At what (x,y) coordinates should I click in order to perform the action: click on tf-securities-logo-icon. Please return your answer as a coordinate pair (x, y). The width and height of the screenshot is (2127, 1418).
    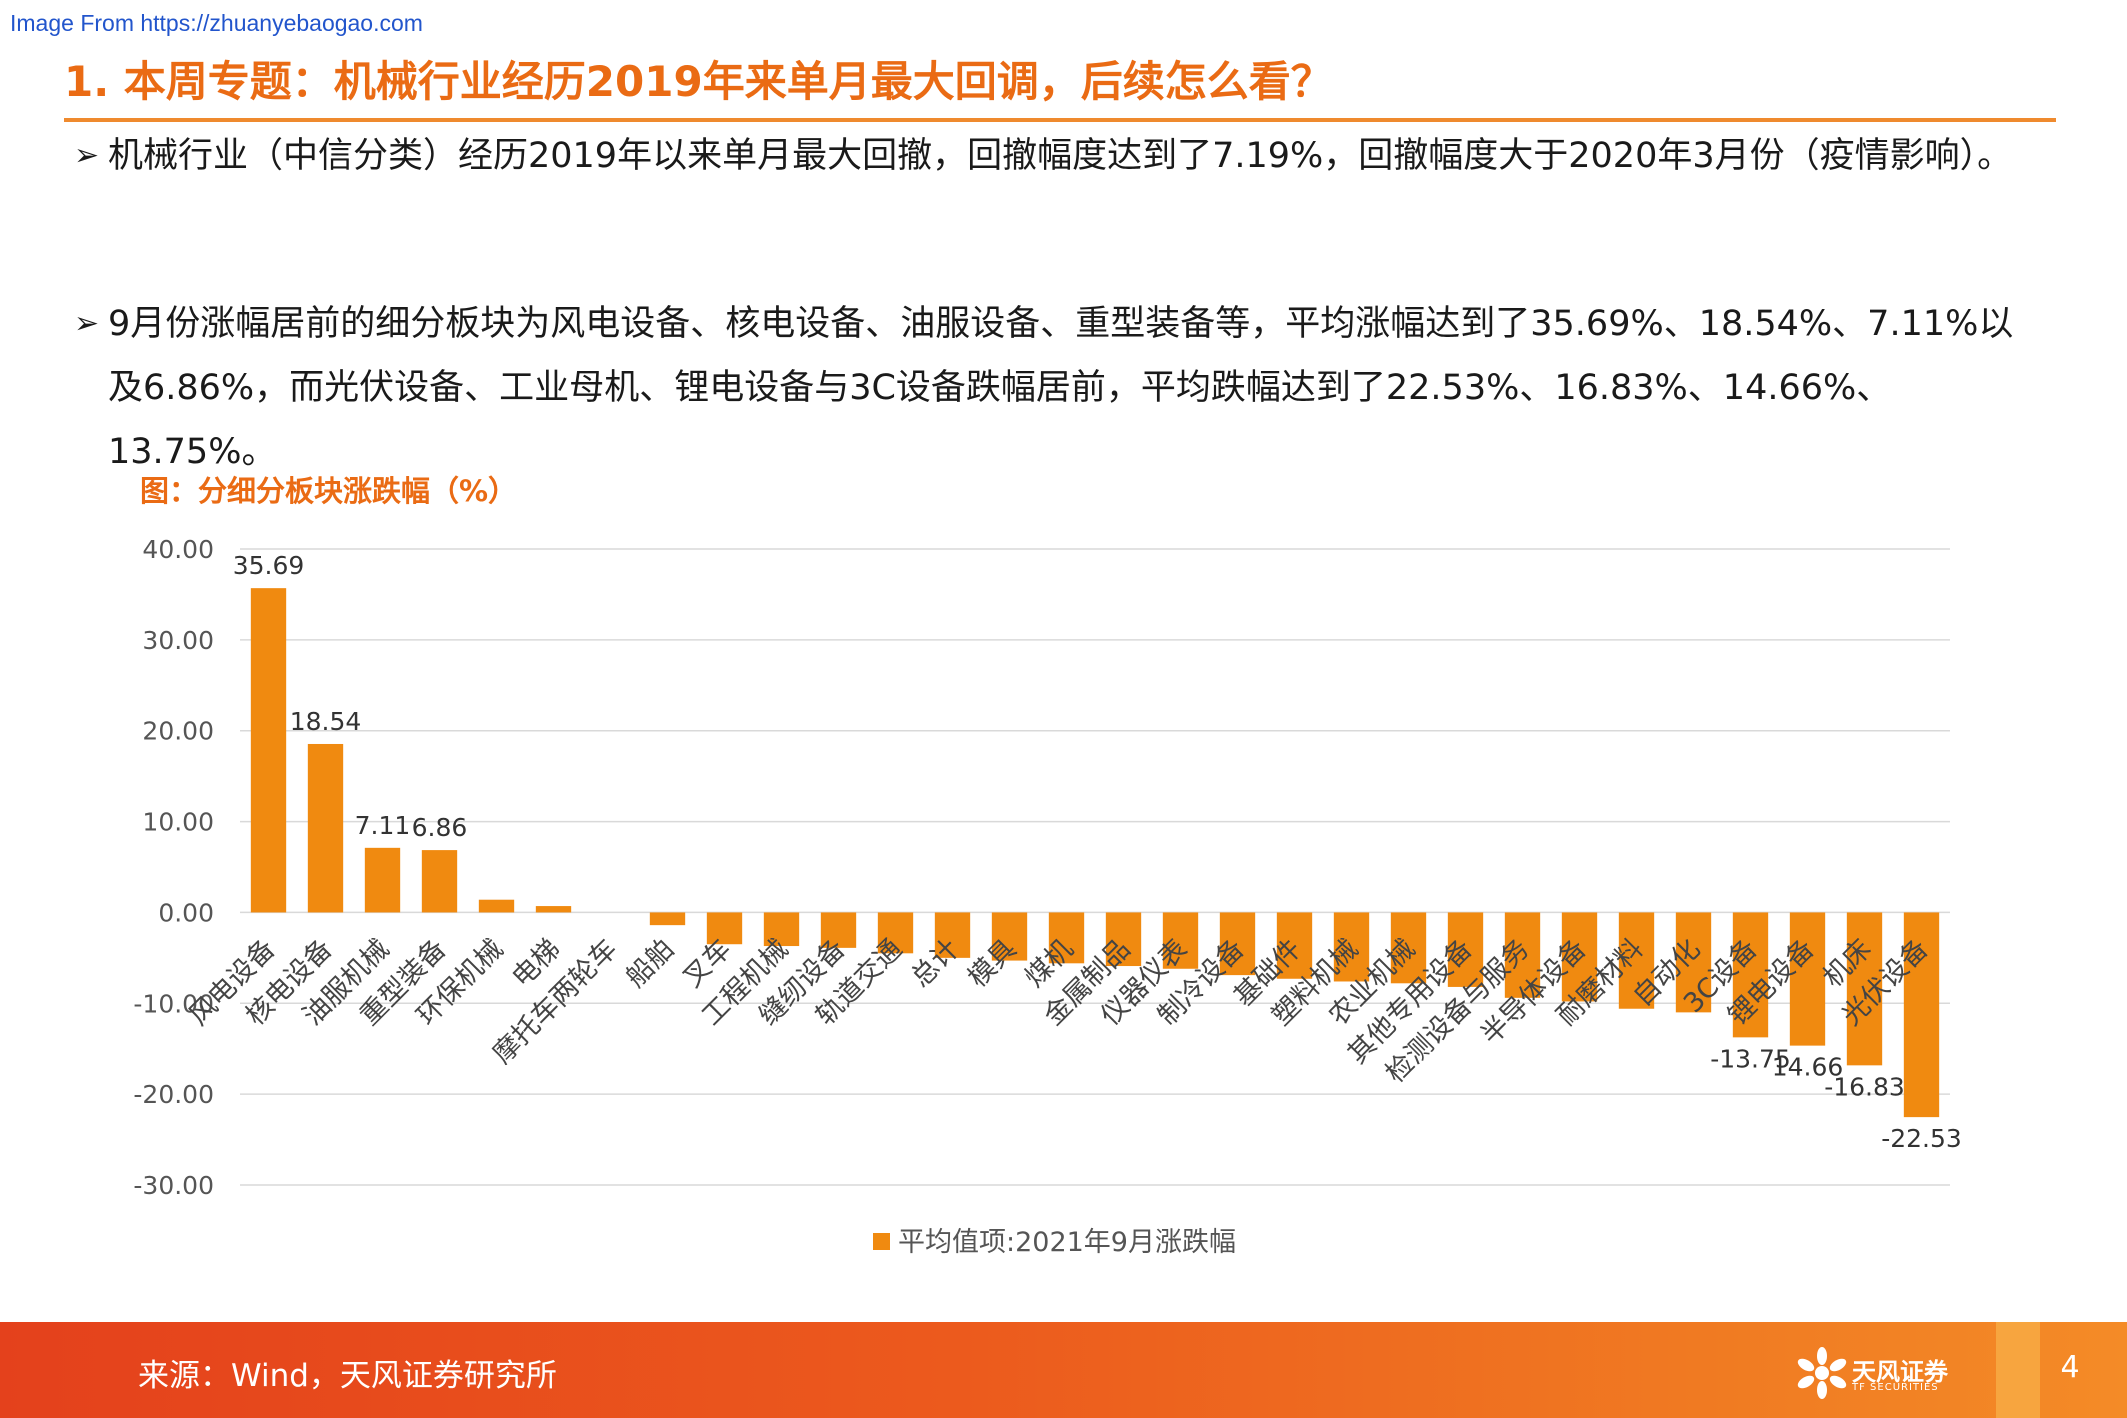
    Looking at the image, I should click on (1822, 1373).